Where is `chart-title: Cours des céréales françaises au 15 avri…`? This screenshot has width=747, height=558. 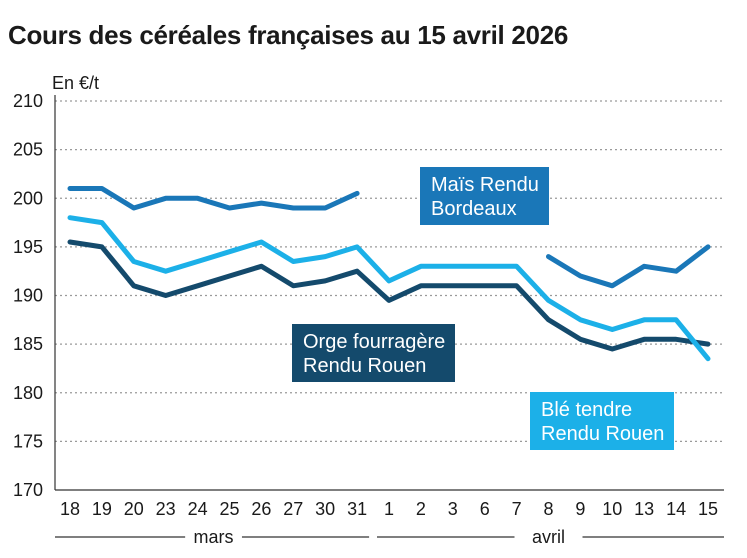
chart-title: Cours des céréales françaises au 15 avri… is located at coordinates (288, 35).